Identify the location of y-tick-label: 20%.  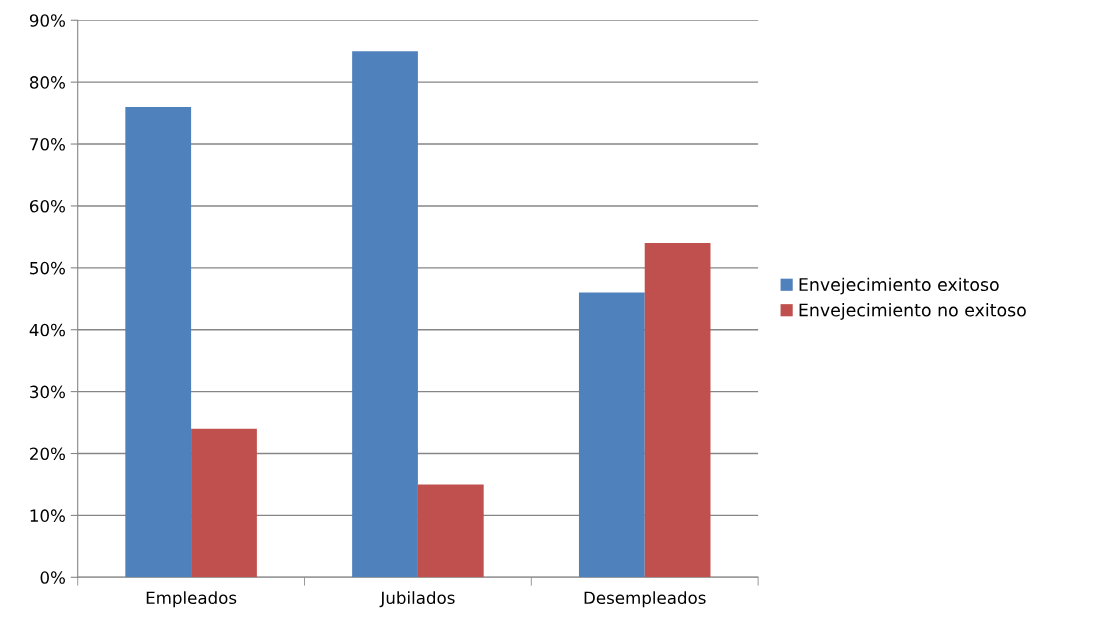
(47, 454).